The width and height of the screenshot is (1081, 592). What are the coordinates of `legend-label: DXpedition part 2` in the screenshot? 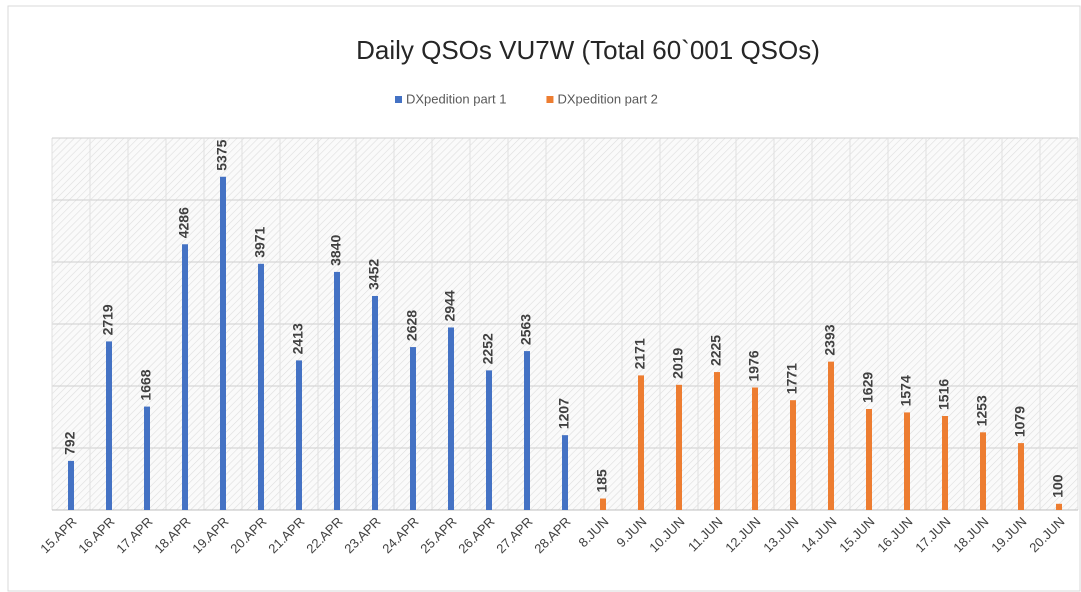 It's located at (607, 98).